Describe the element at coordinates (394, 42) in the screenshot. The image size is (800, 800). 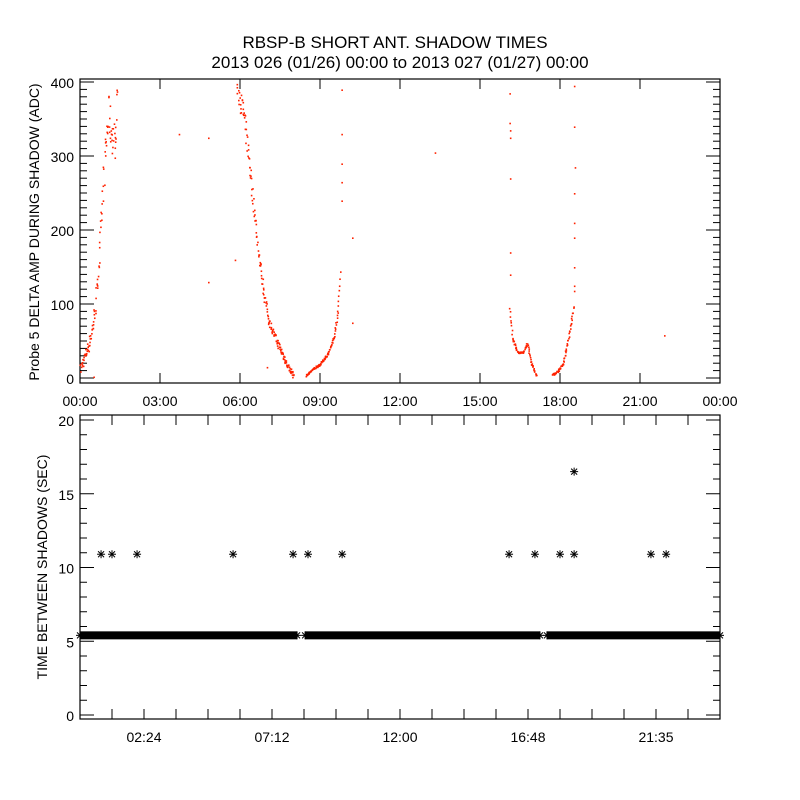
I see `chart-title: RBSP-B SHORT ANT. SHADOW TIMES` at that location.